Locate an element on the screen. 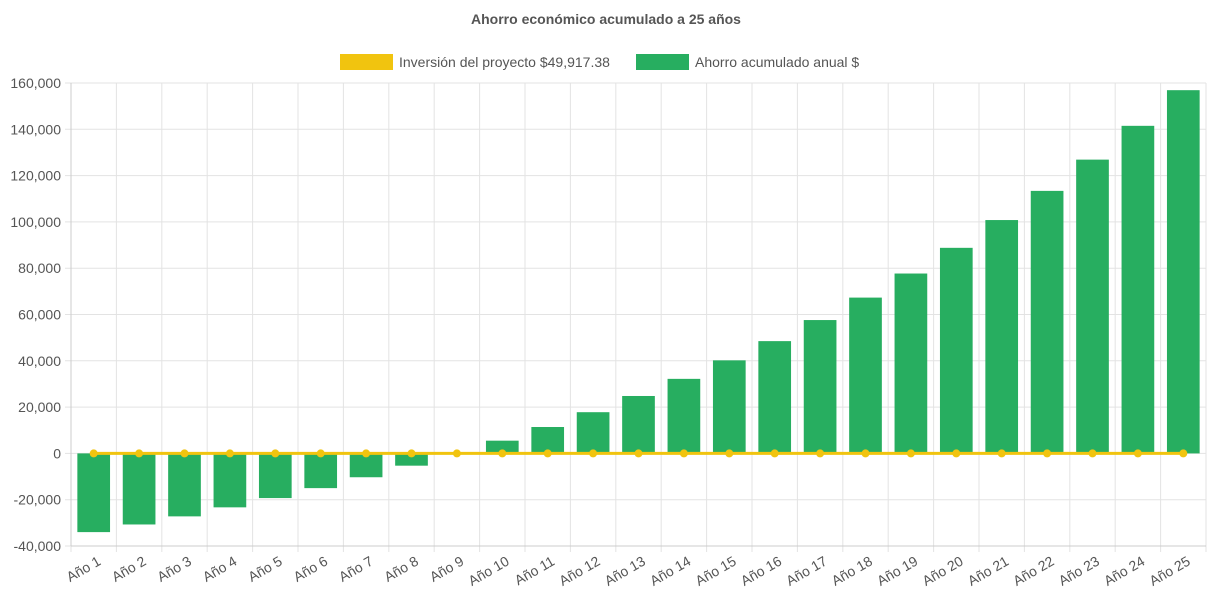 This screenshot has height=606, width=1213. x-tick-label: Año 3 is located at coordinates (174, 569).